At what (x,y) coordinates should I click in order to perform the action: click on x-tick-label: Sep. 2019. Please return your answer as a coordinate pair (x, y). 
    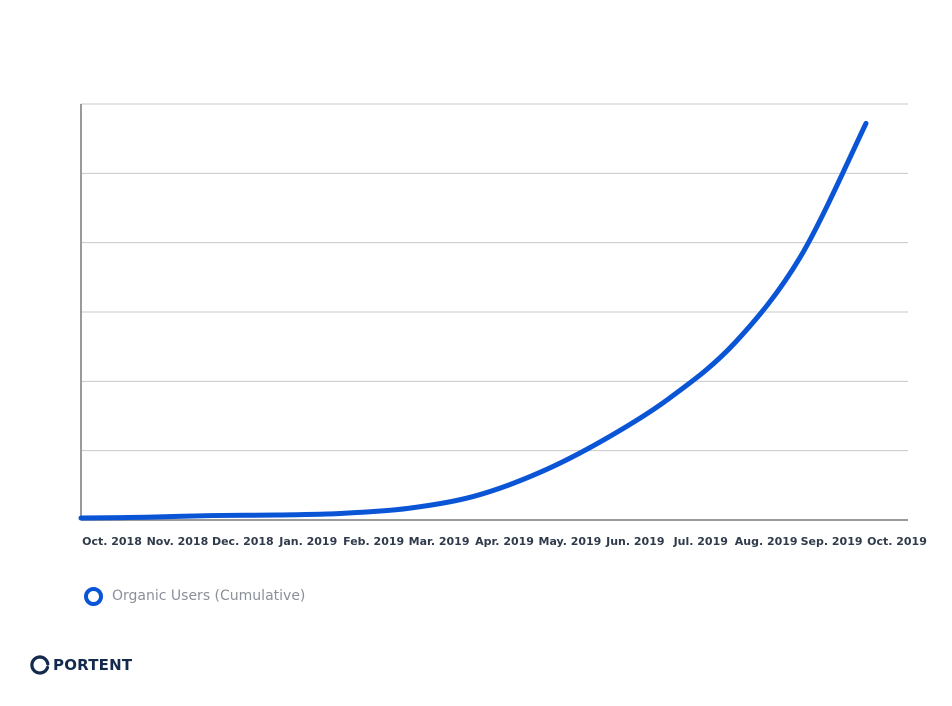
    Looking at the image, I should click on (832, 541).